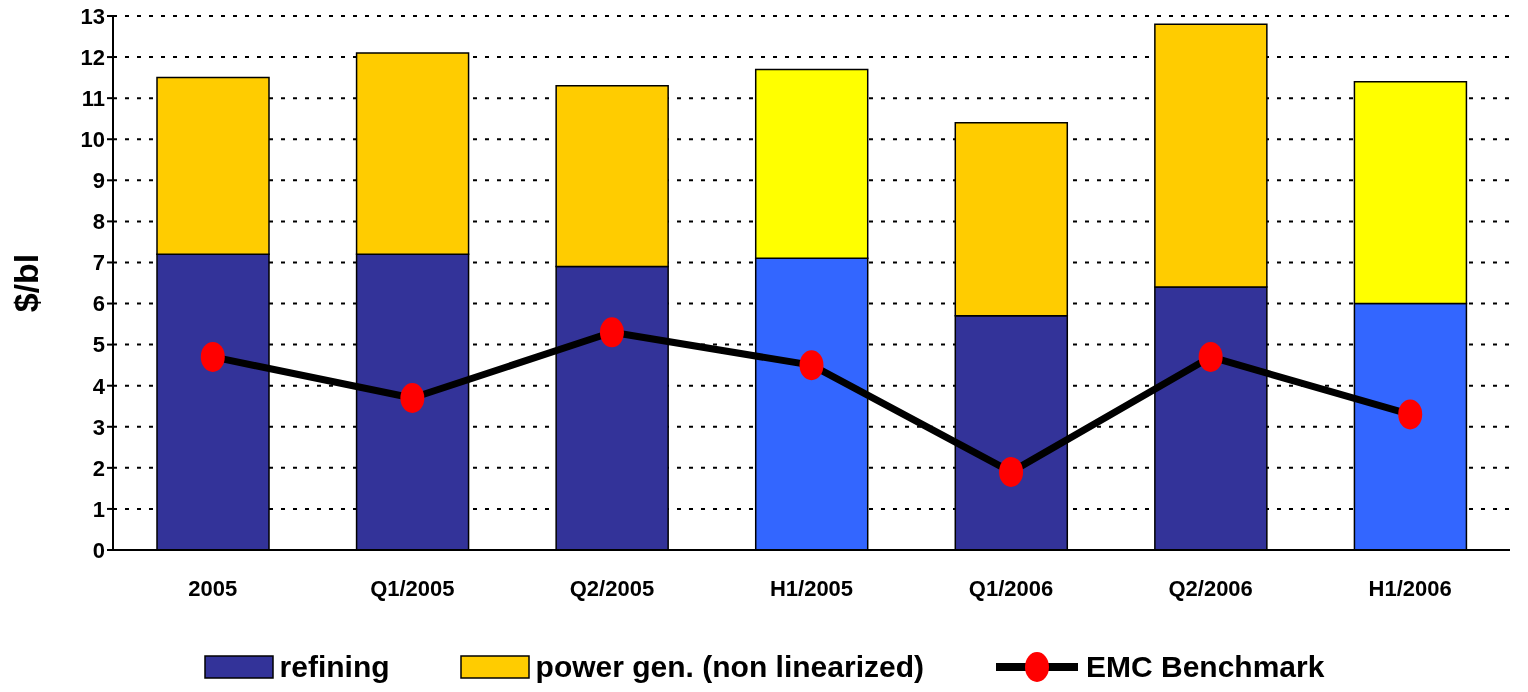 The width and height of the screenshot is (1528, 692). What do you see at coordinates (98, 222) in the screenshot?
I see `y-tick-label: 8` at bounding box center [98, 222].